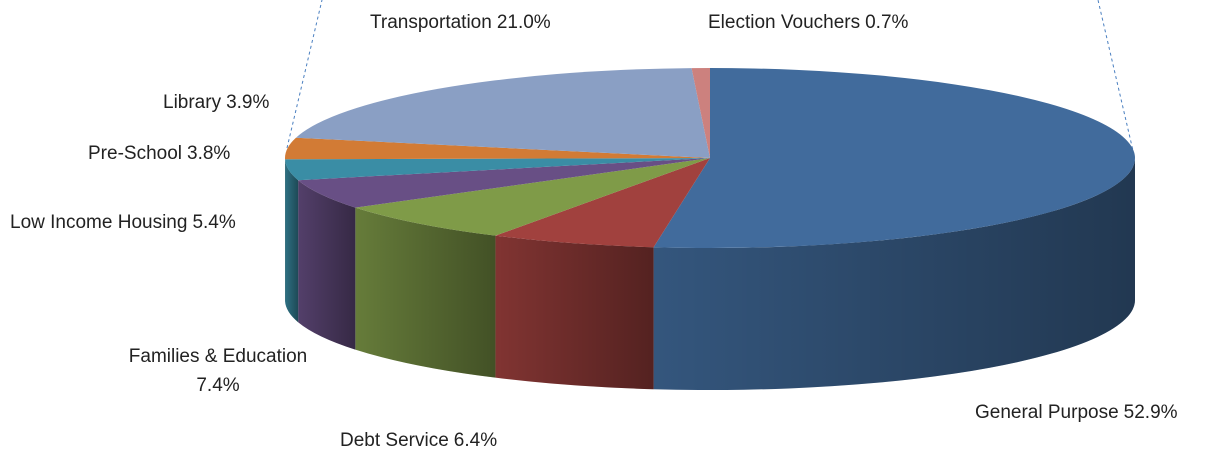 The width and height of the screenshot is (1220, 454). What do you see at coordinates (135, 153) in the screenshot?
I see `category-label: Pre-School` at bounding box center [135, 153].